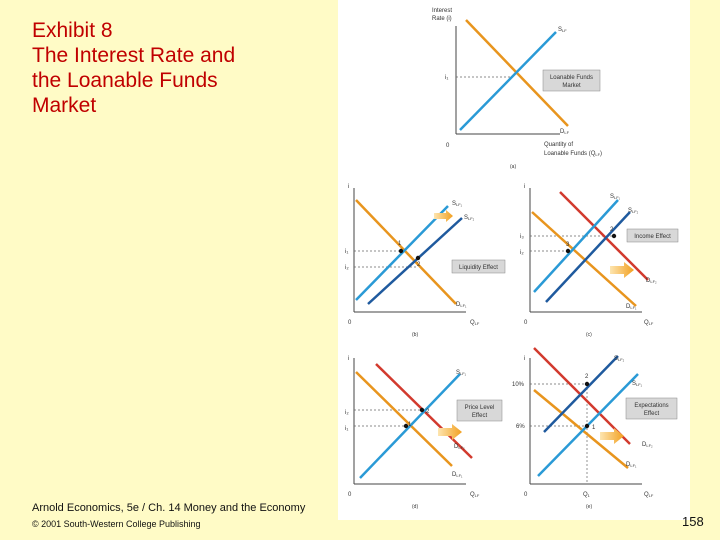 The height and width of the screenshot is (540, 720). Describe the element at coordinates (524, 187) in the screenshot. I see `panel-c-y-label: i` at that location.